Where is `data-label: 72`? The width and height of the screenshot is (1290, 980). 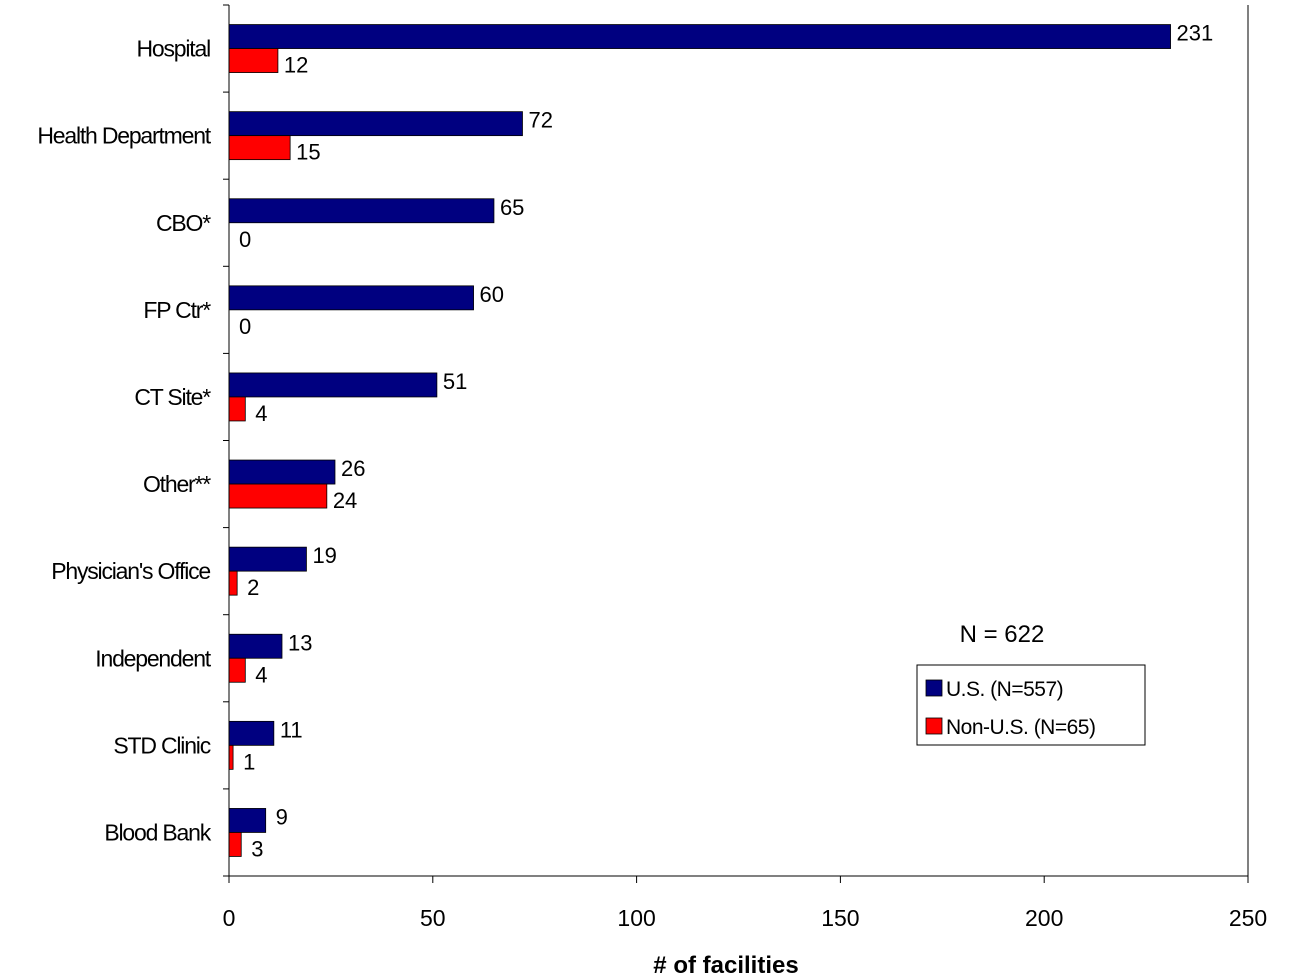
data-label: 72 is located at coordinates (540, 120).